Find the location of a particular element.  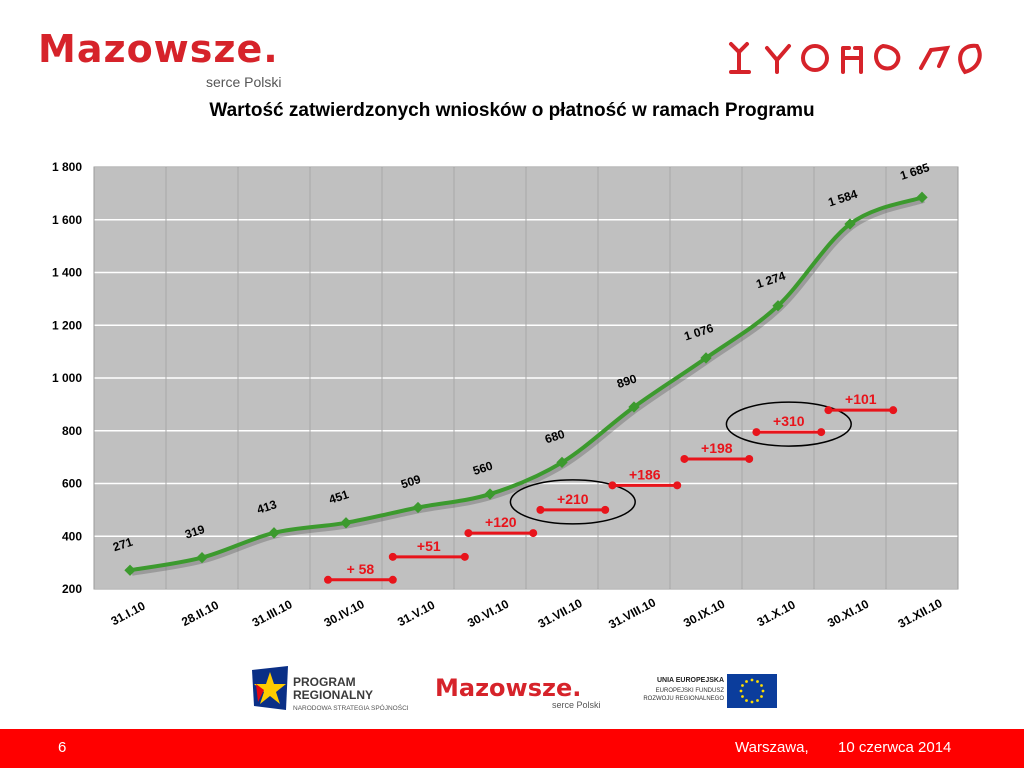

increment-label: + 58 is located at coordinates (361, 569).